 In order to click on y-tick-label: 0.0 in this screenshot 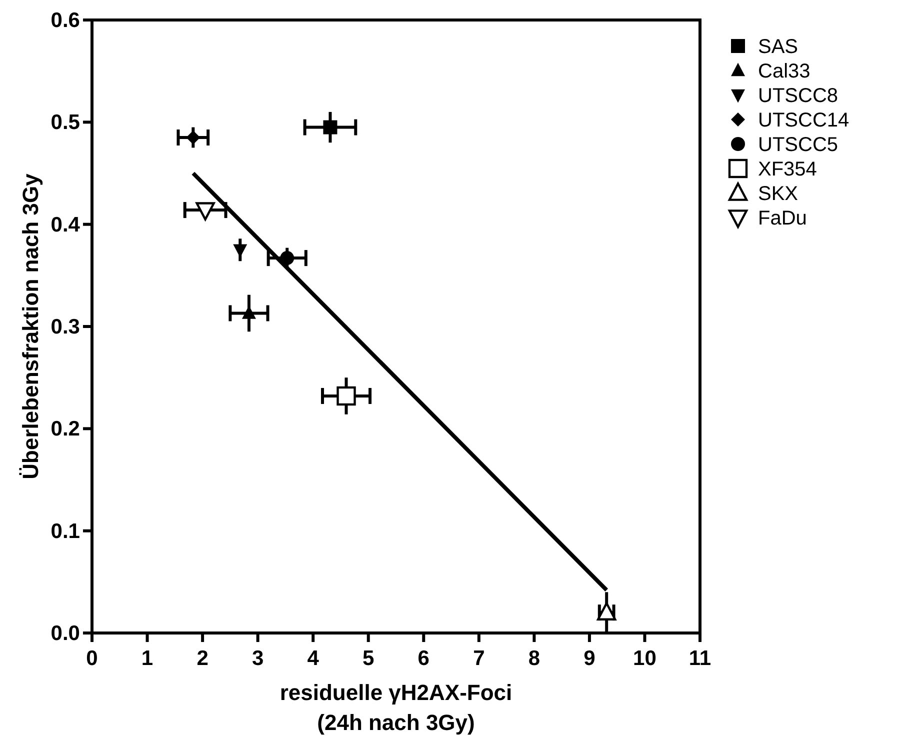, I will do `click(65, 633)`.